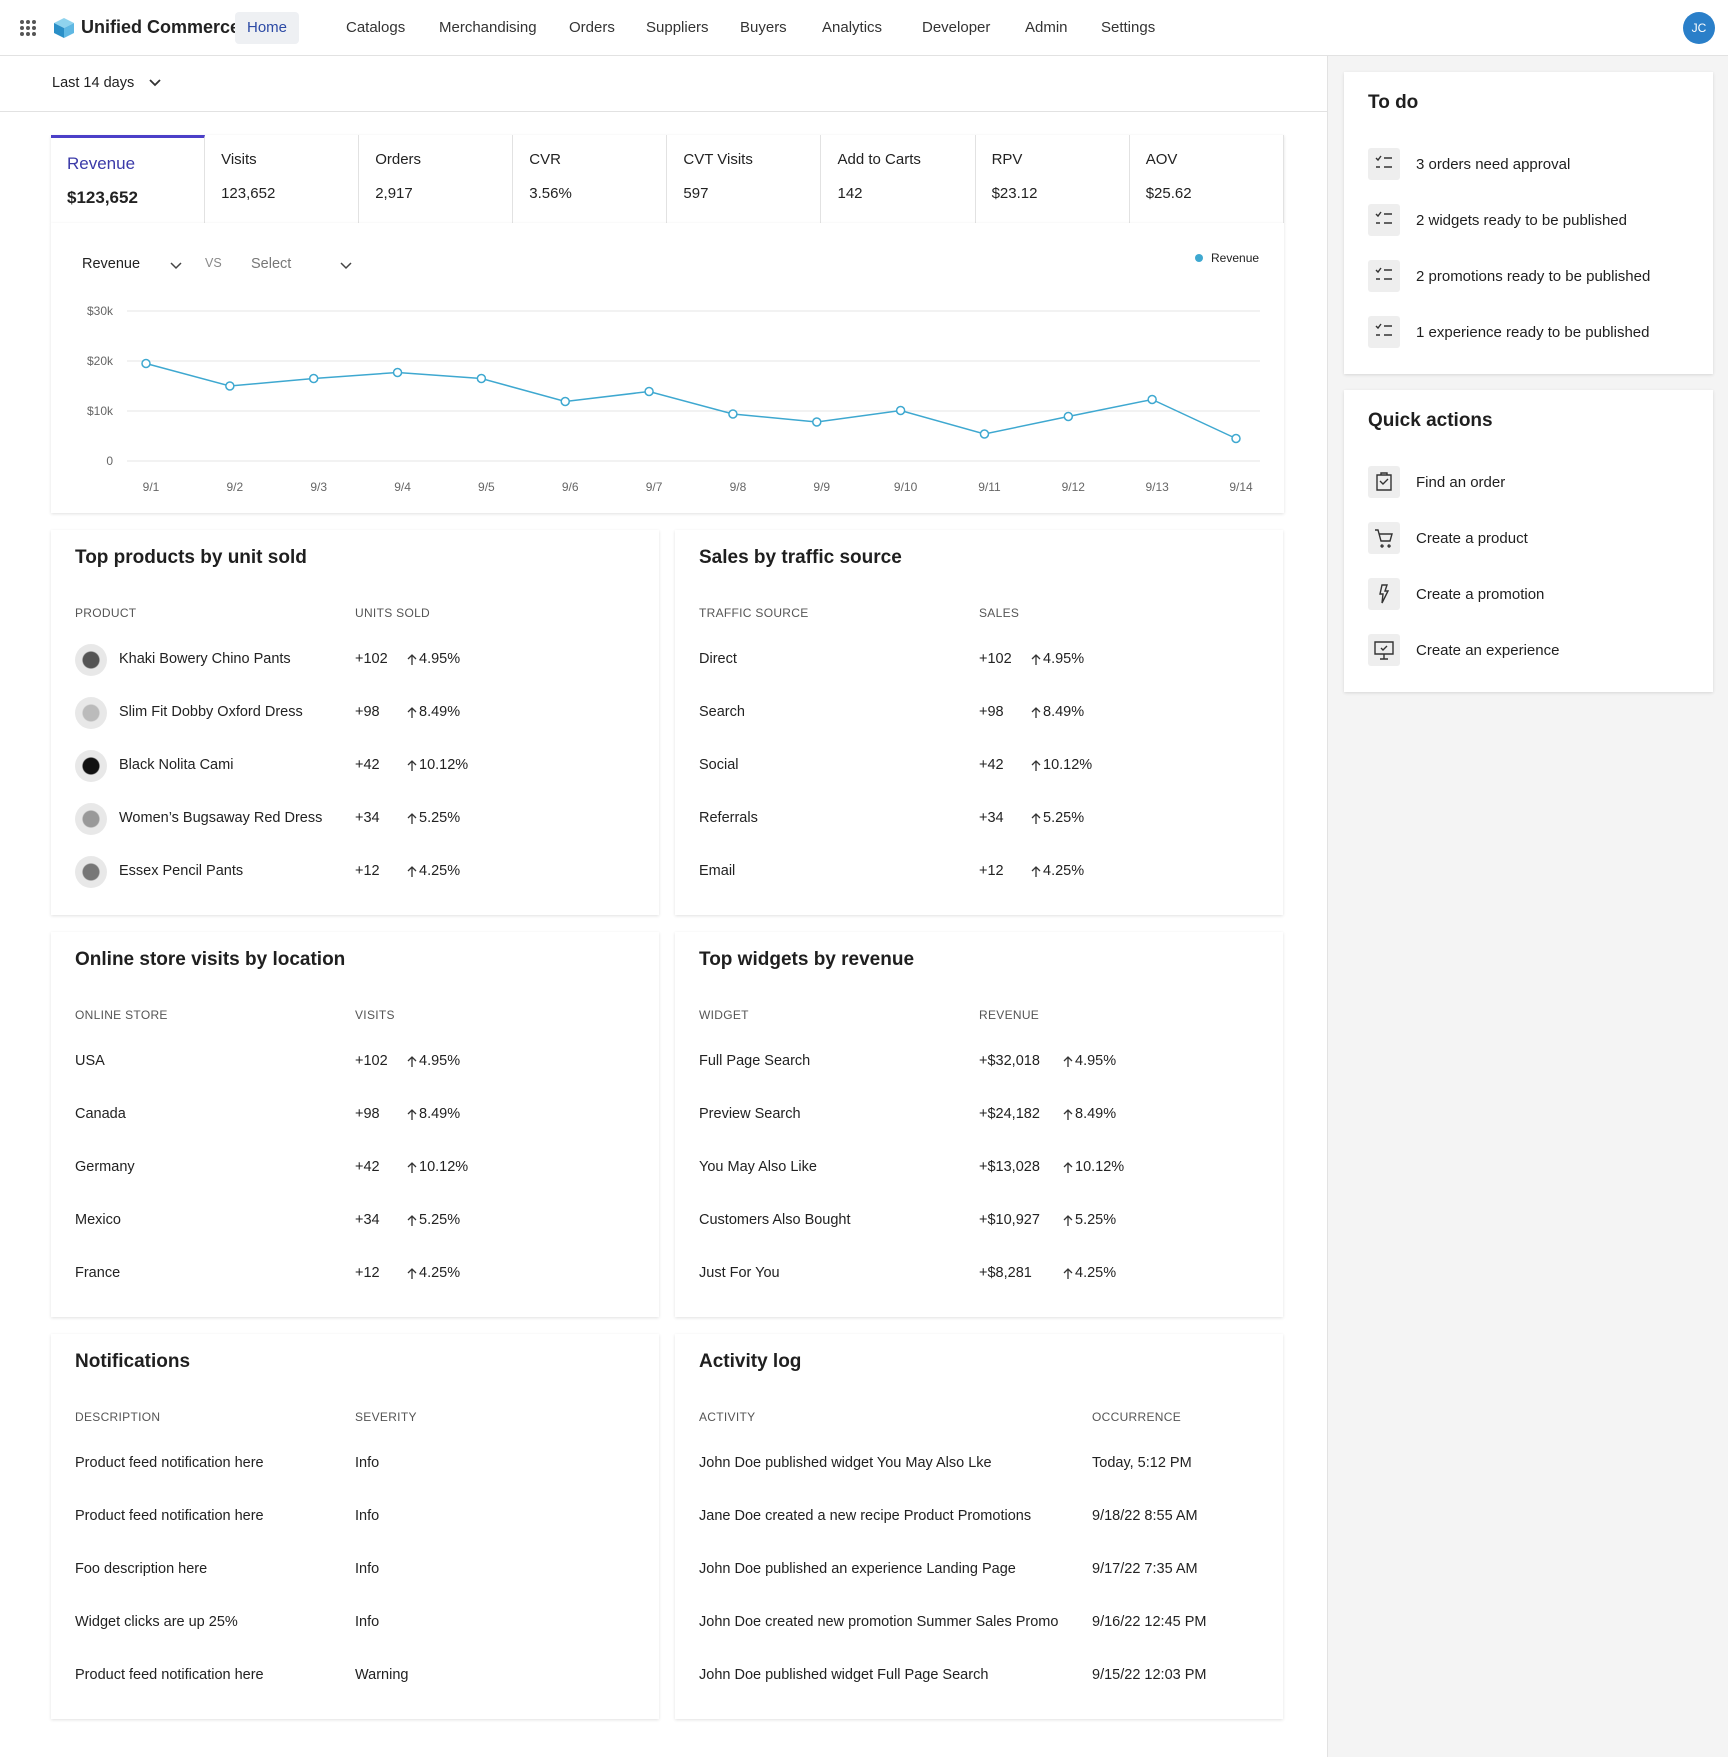 The height and width of the screenshot is (1757, 1728). I want to click on row-change: 8.49%, so click(433, 712).